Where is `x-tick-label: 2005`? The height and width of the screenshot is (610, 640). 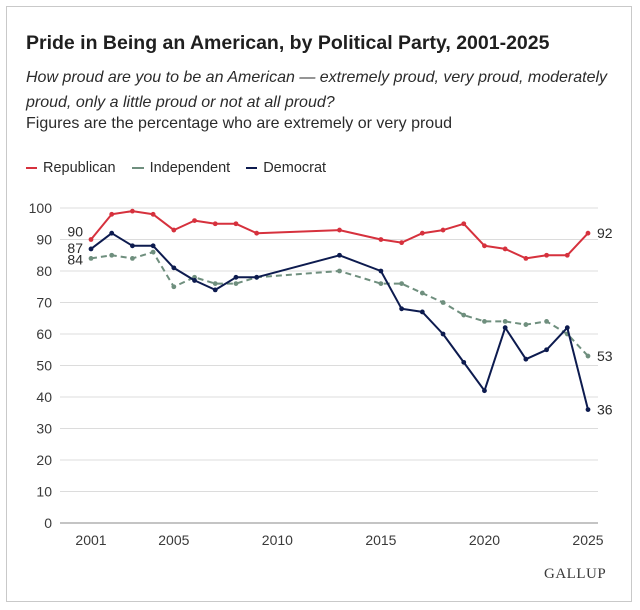
x-tick-label: 2005 is located at coordinates (173, 540).